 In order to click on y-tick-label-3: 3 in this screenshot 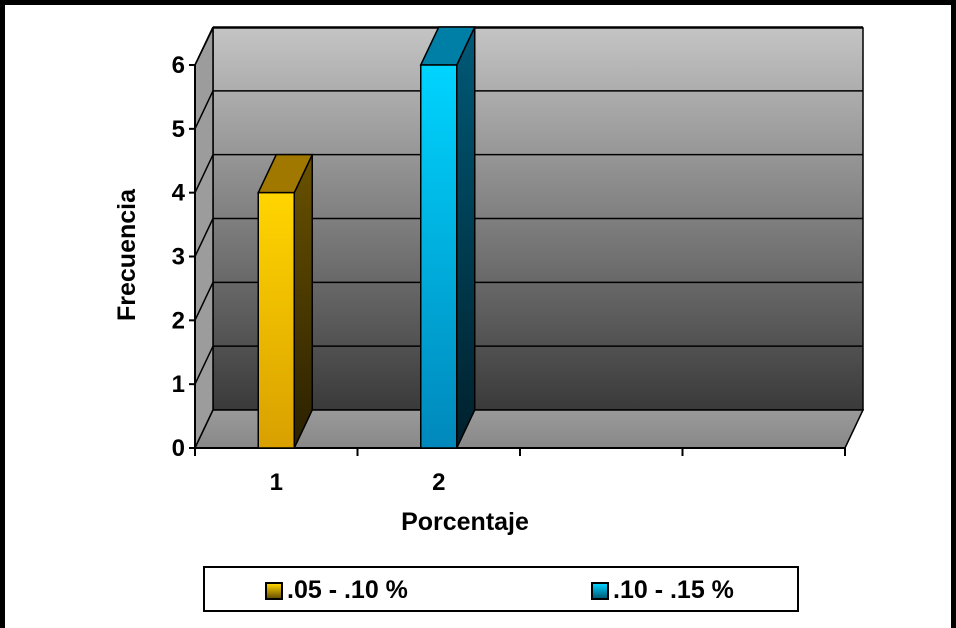, I will do `click(178, 257)`.